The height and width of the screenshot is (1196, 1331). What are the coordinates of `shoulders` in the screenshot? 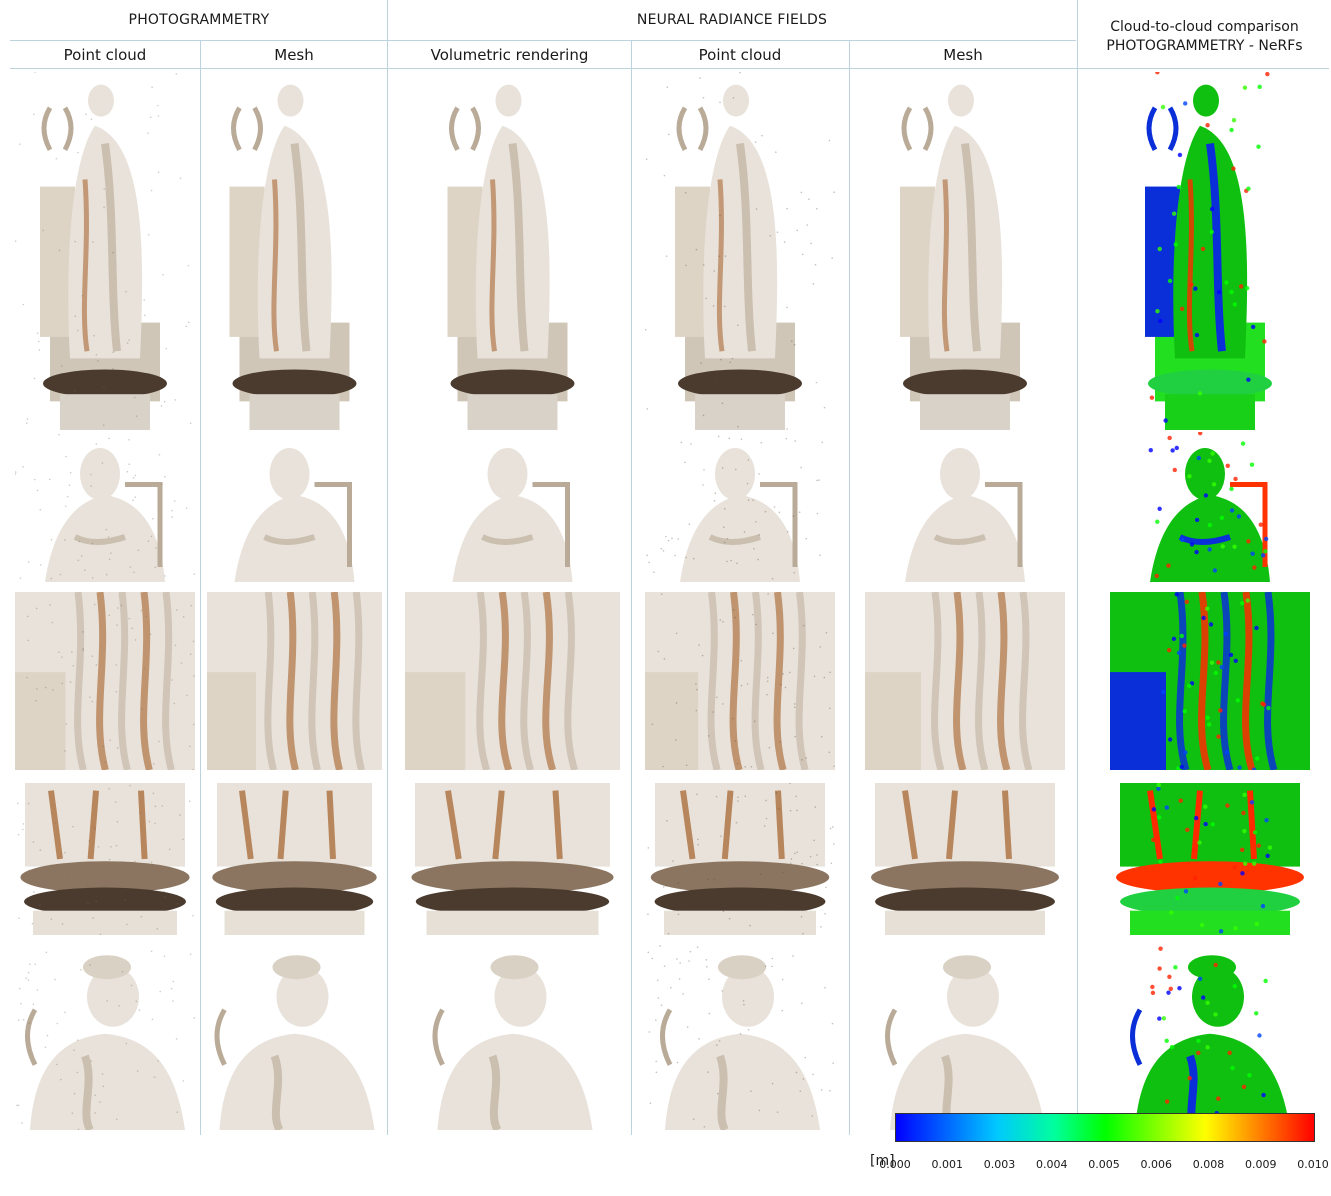 It's located at (105, 538).